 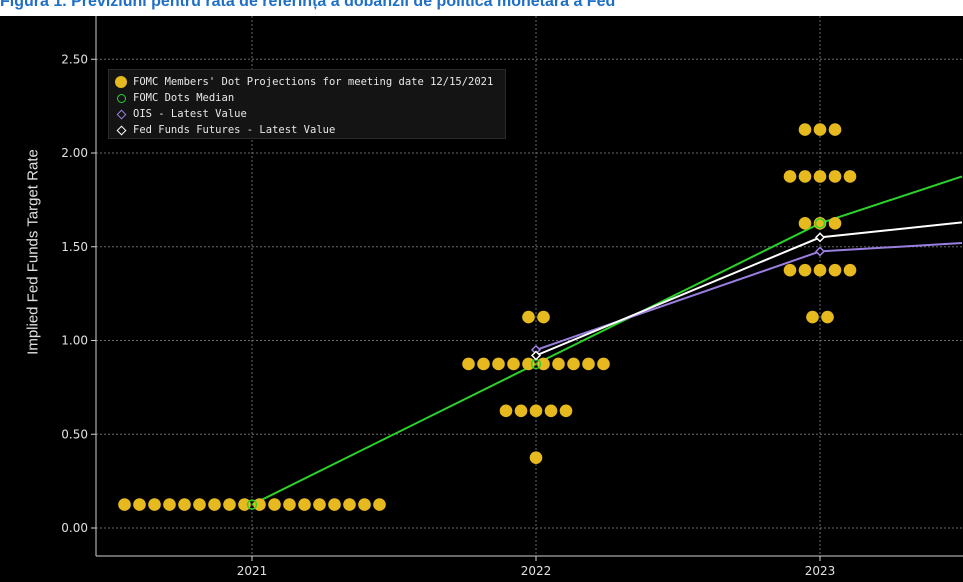 I want to click on legend-ring-icon, so click(x=121, y=98).